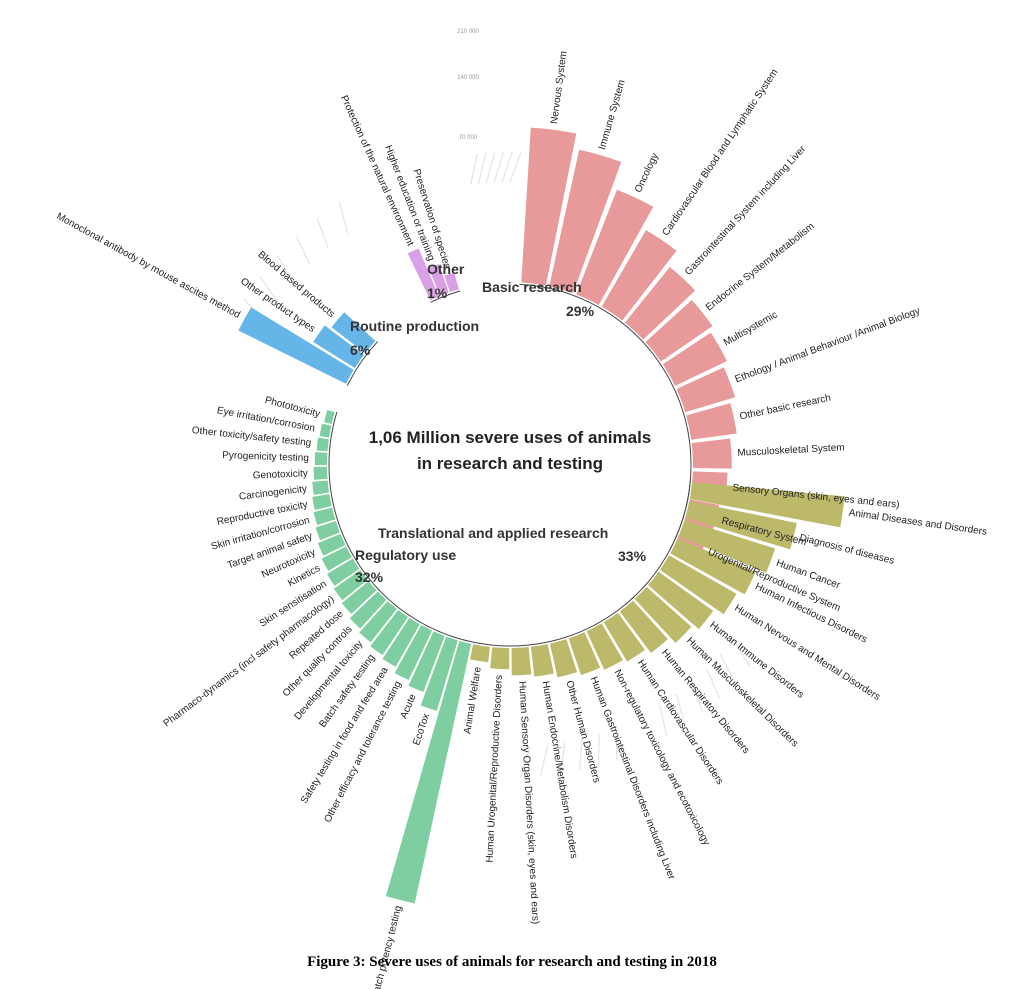 Image resolution: width=1024 pixels, height=989 pixels. Describe the element at coordinates (479, 653) in the screenshot. I see `bar-animal-welfare` at that location.